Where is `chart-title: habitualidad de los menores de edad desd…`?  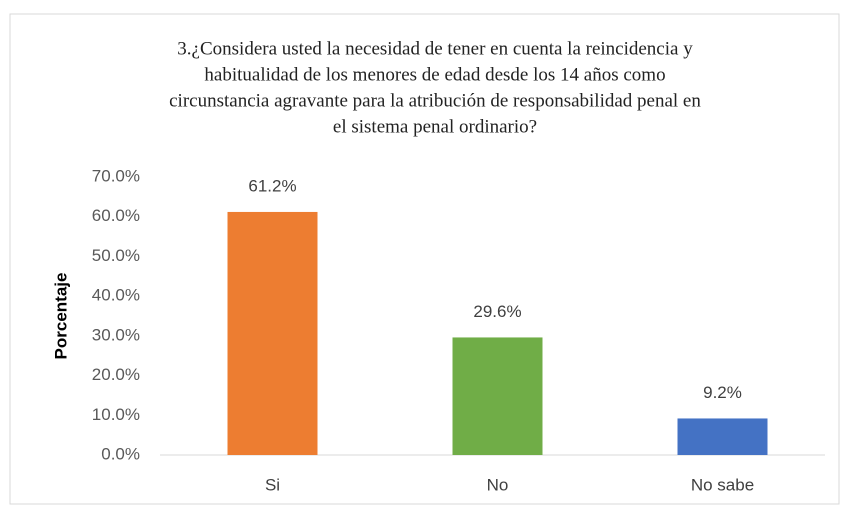
chart-title: habitualidad de los menores de edad desd… is located at coordinates (434, 74).